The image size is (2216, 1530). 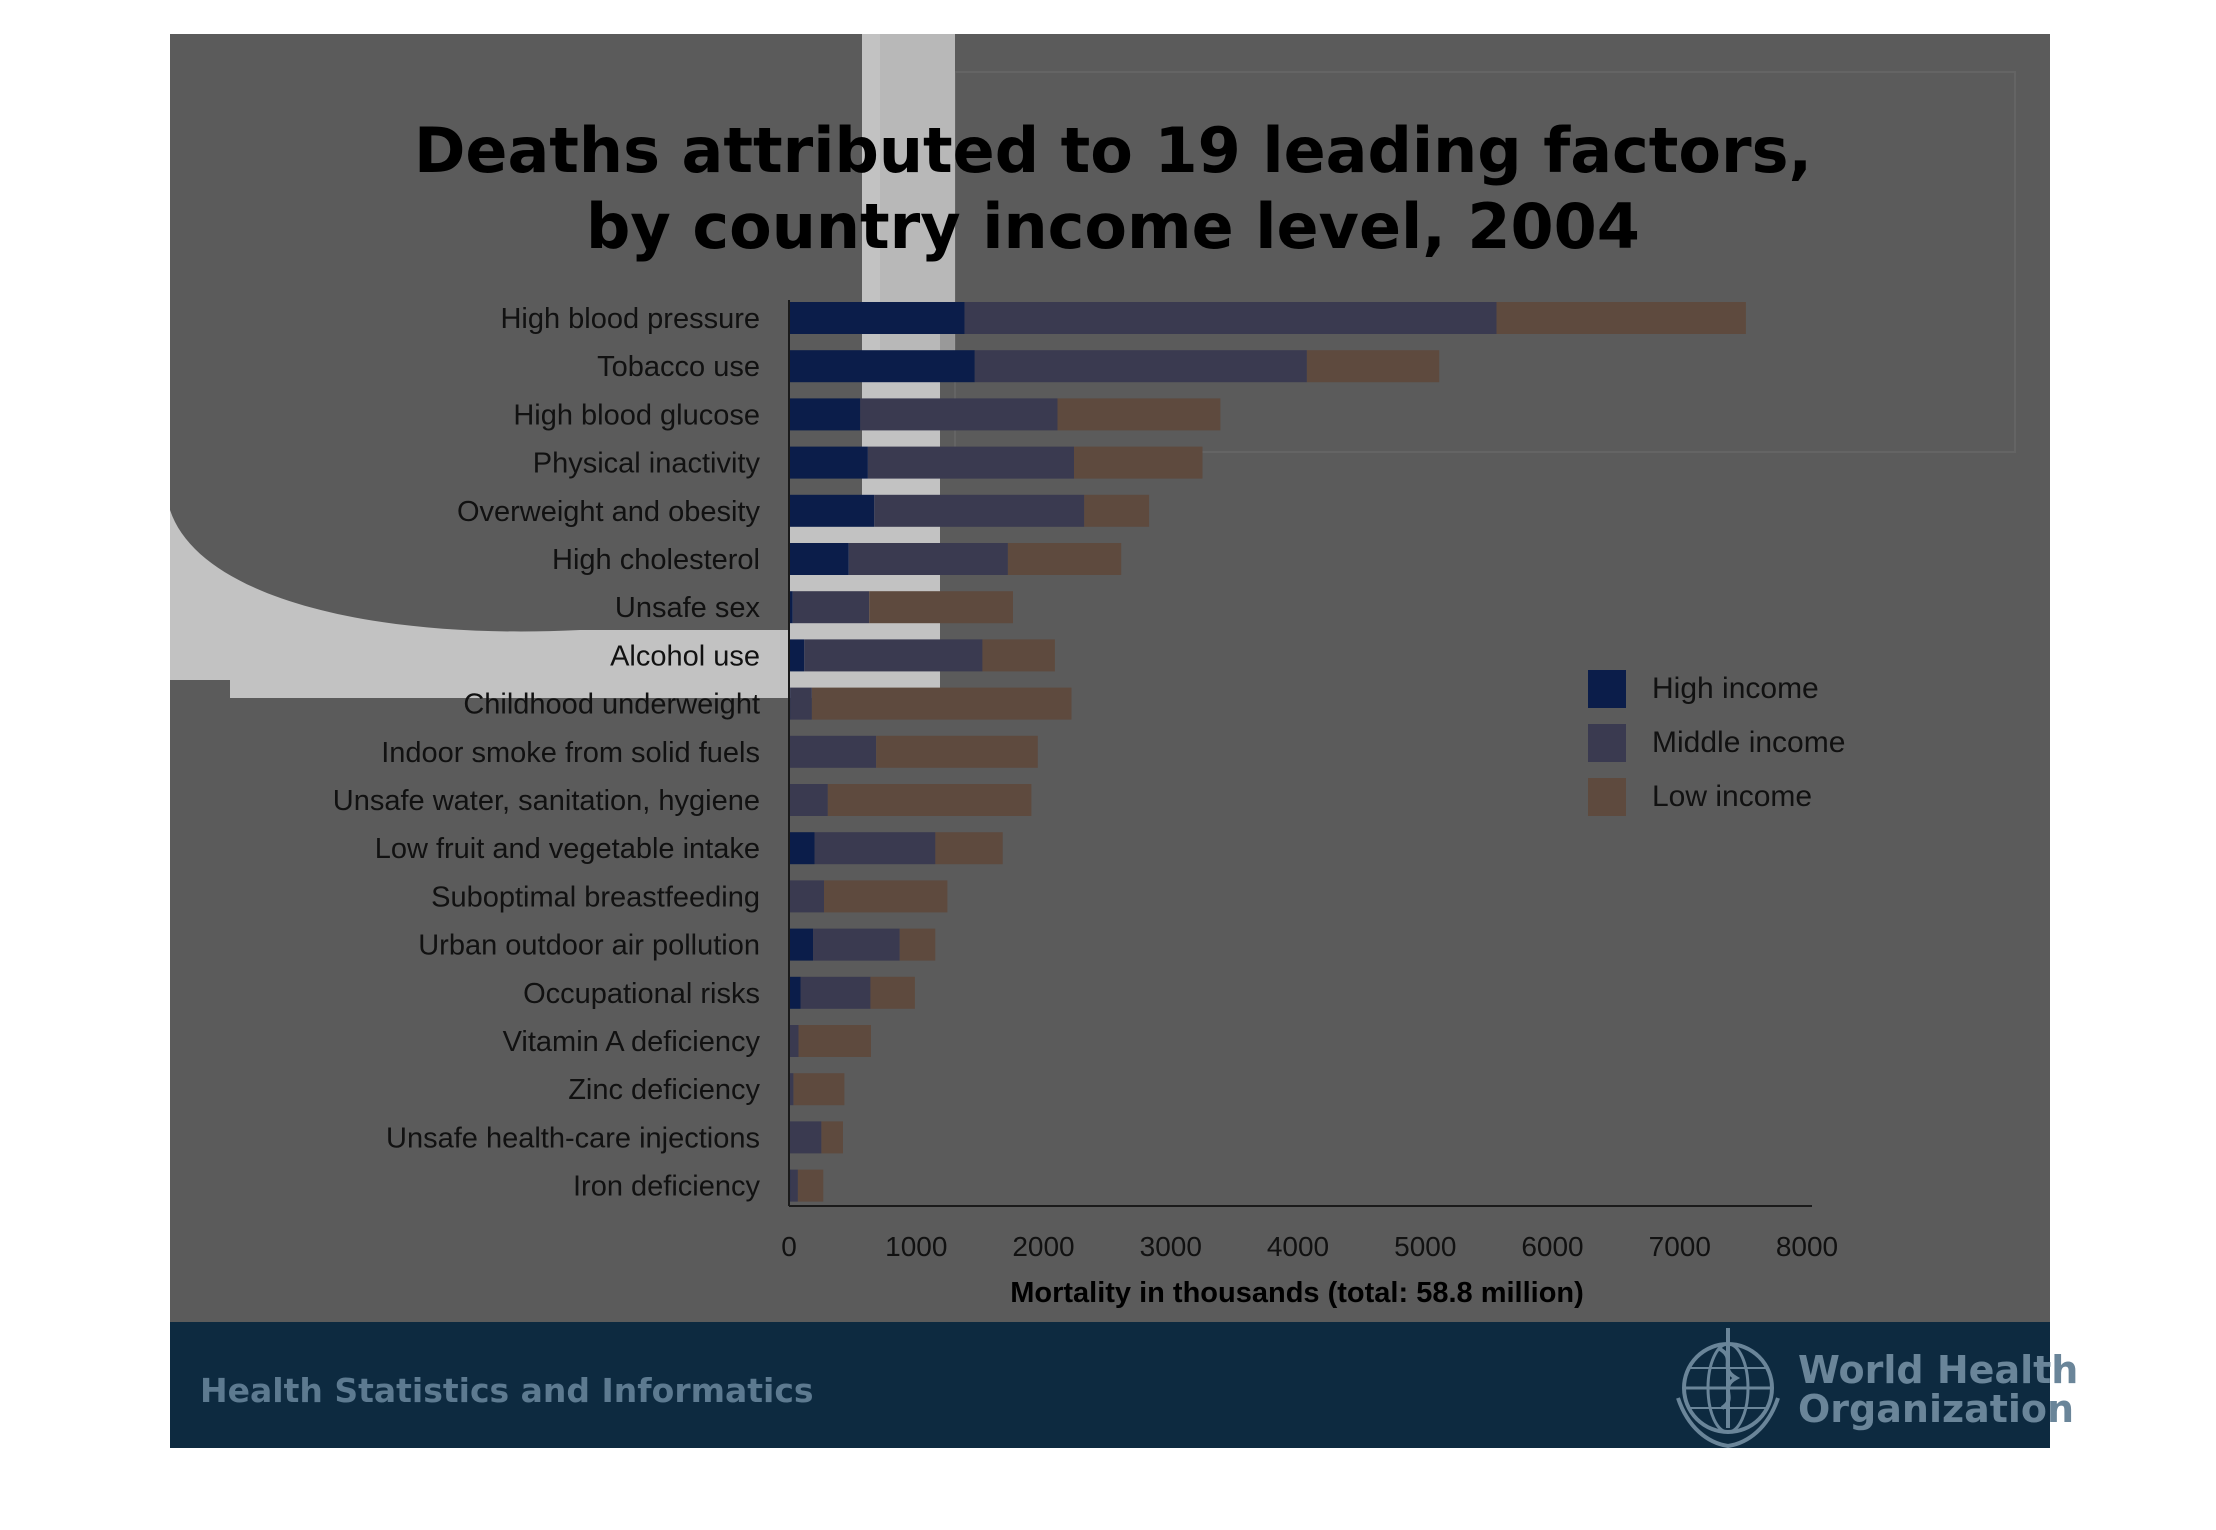 What do you see at coordinates (685, 656) in the screenshot?
I see `category-label: Alcohol use` at bounding box center [685, 656].